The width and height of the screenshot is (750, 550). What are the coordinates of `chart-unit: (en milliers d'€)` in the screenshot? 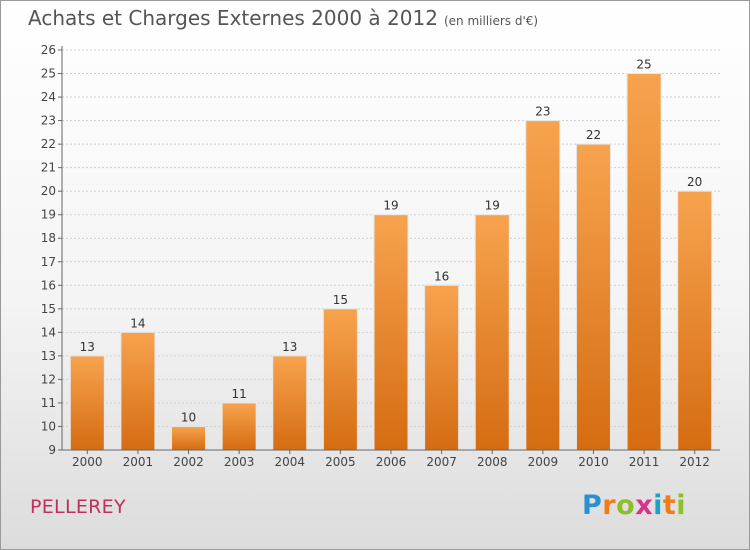 It's located at (491, 21).